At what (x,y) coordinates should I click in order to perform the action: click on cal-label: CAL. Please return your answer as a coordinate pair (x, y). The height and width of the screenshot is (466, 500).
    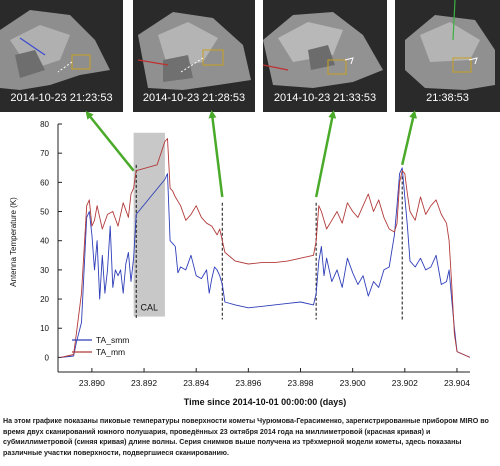
    Looking at the image, I should click on (150, 308).